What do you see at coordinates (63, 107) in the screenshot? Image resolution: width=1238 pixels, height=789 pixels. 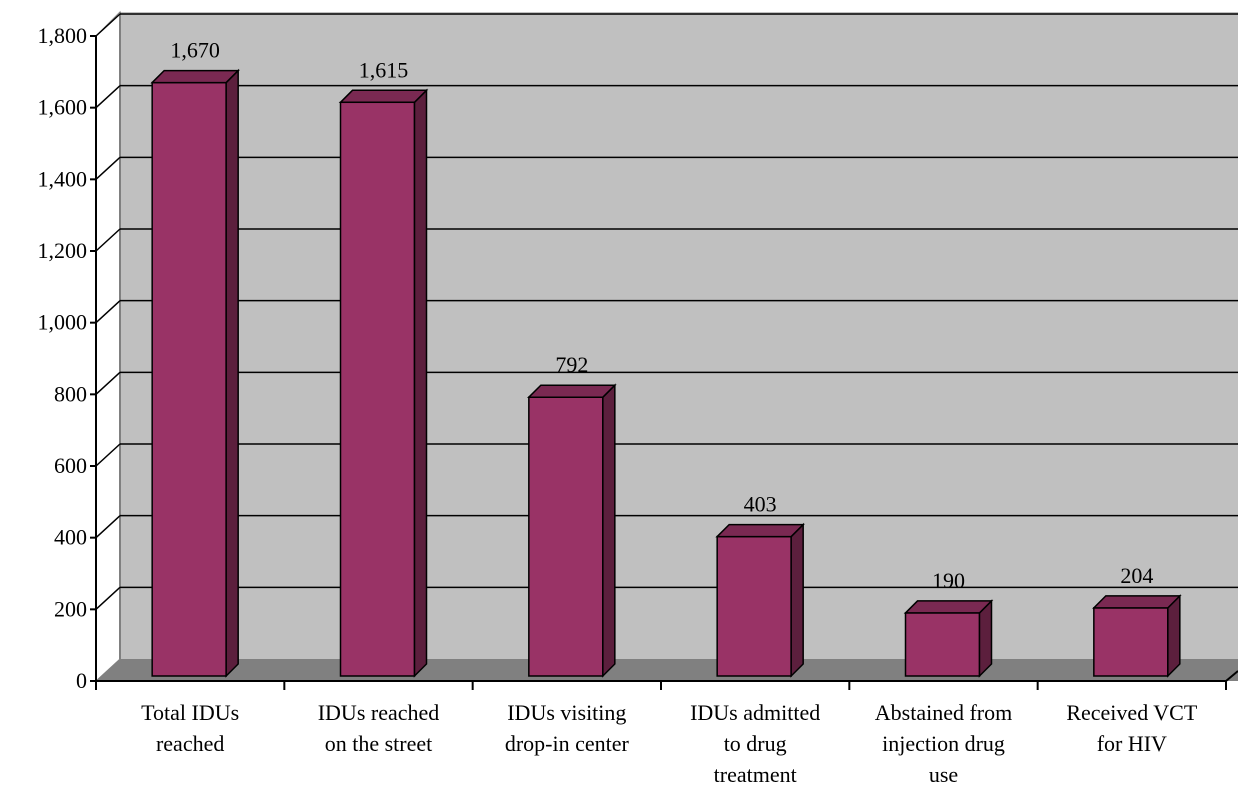 I see `y-tick-label: 1,600` at bounding box center [63, 107].